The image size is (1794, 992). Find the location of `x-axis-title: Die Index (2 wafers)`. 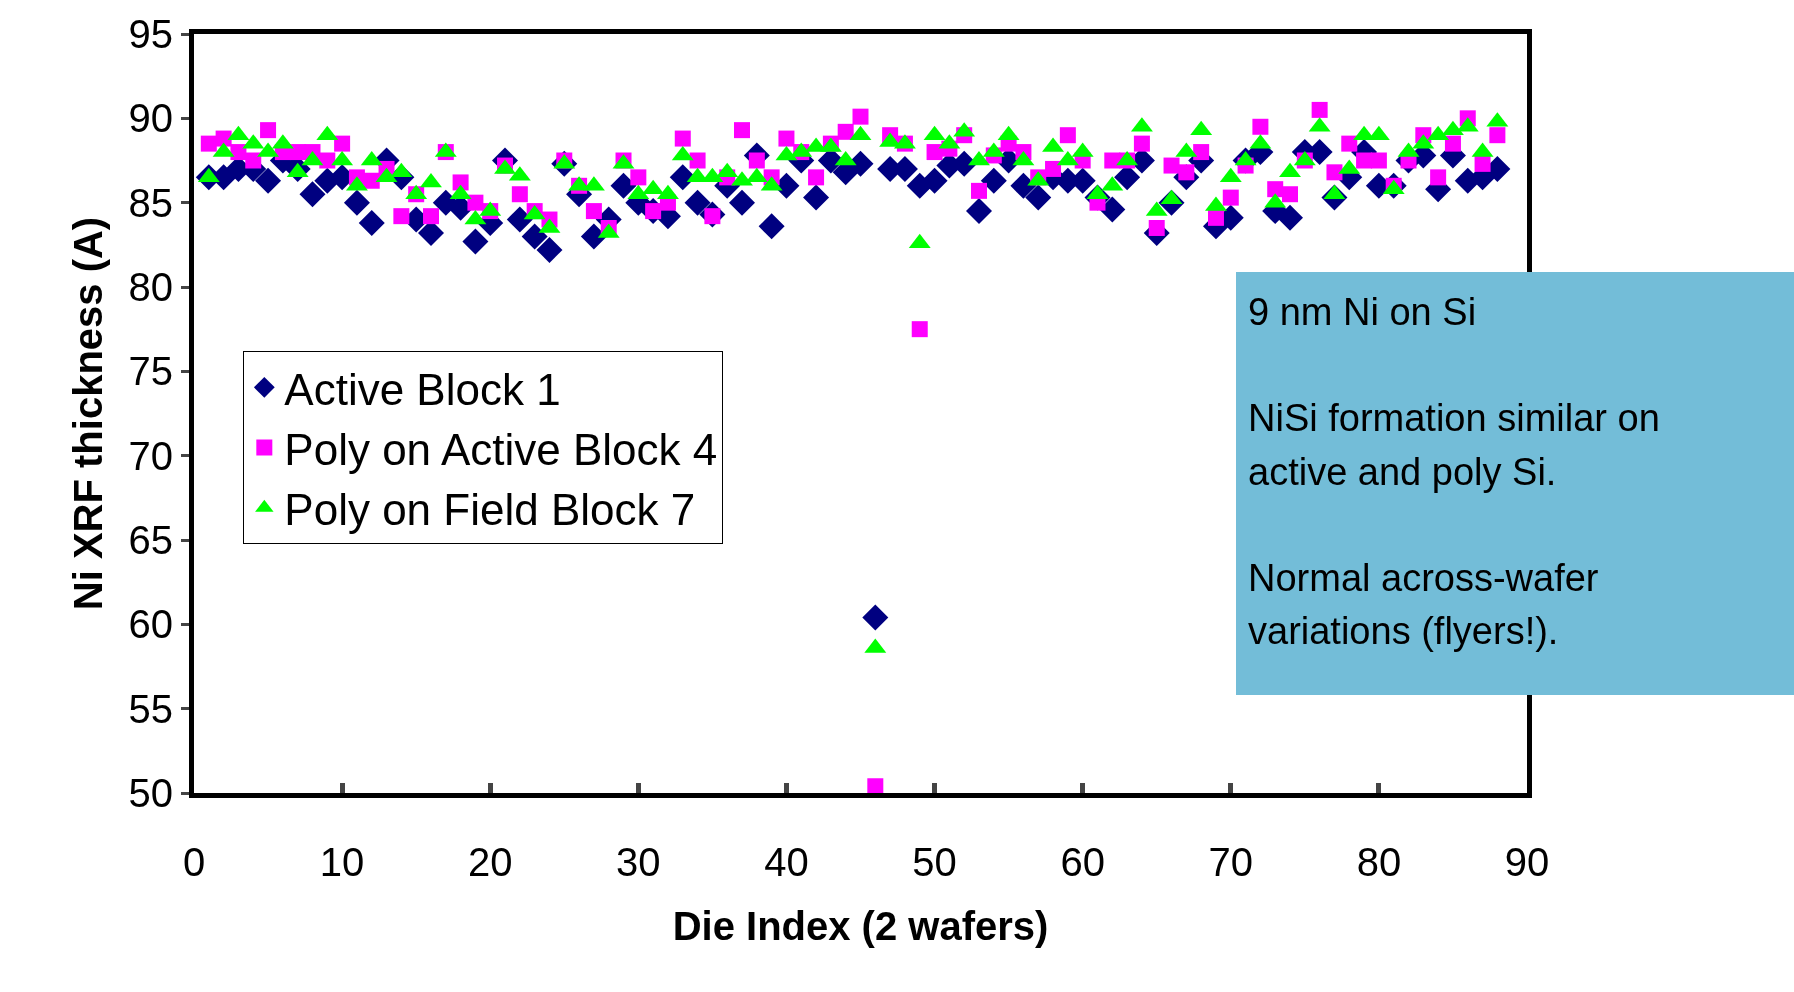

x-axis-title: Die Index (2 wafers) is located at coordinates (860, 925).